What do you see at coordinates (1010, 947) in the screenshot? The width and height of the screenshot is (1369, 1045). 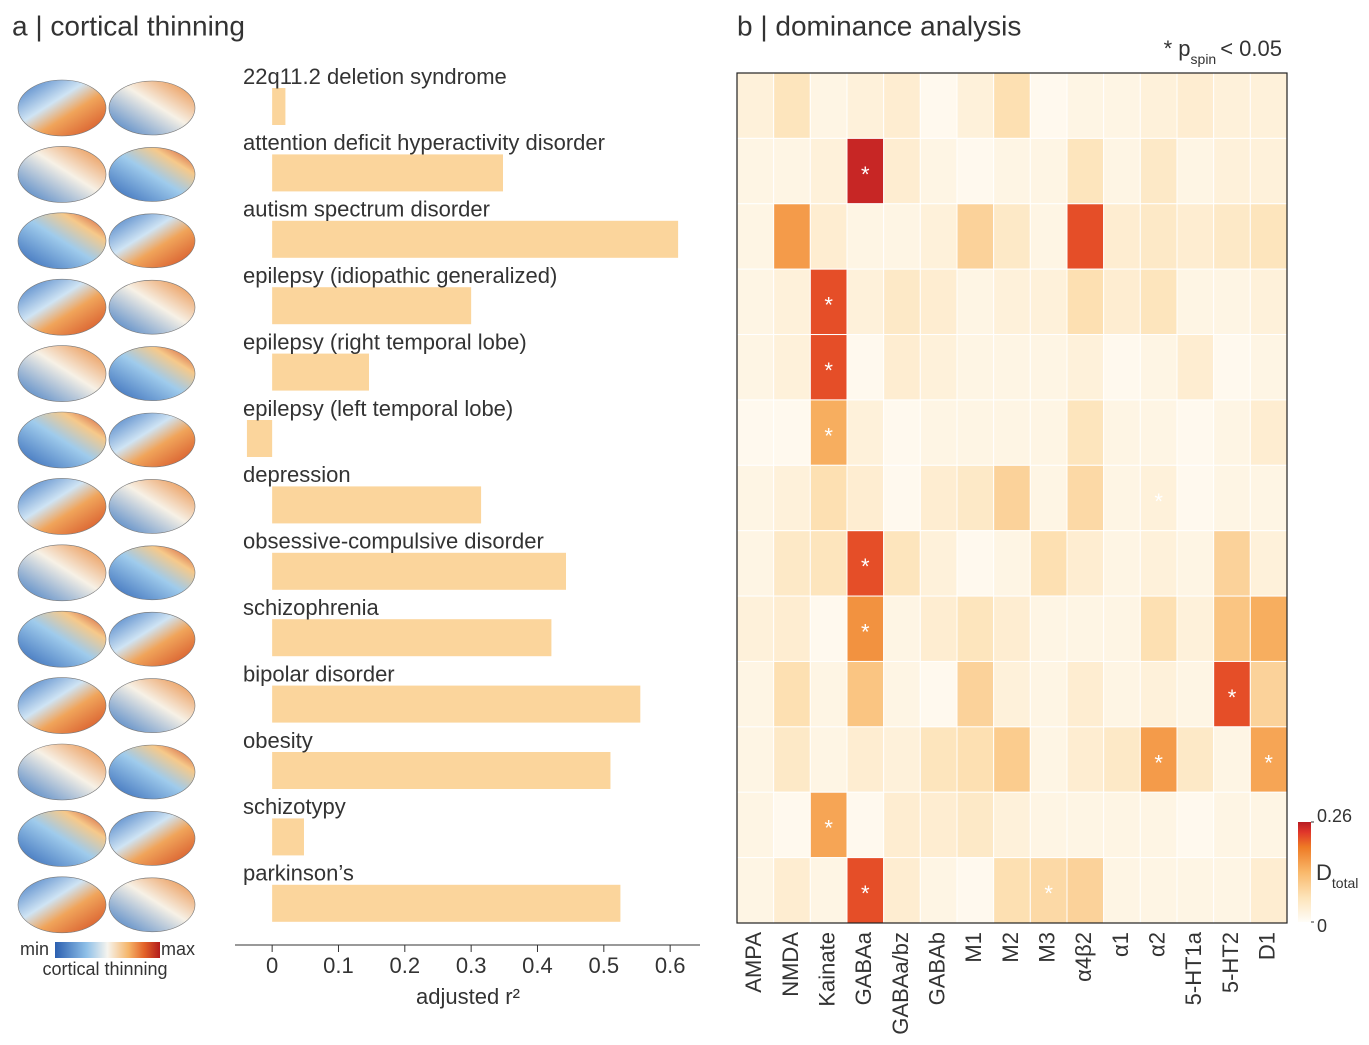 I see `column-label: M2` at bounding box center [1010, 947].